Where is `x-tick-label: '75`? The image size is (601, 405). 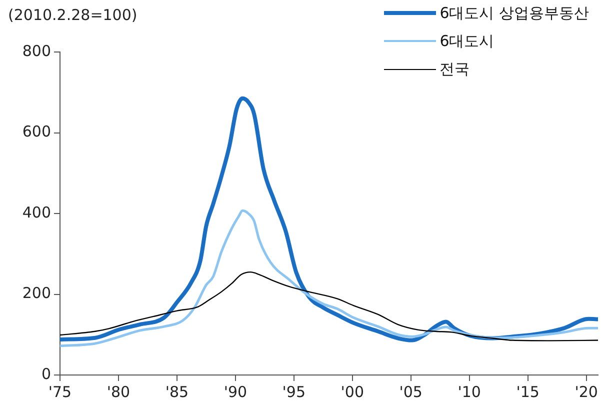 x-tick-label: '75 is located at coordinates (60, 391).